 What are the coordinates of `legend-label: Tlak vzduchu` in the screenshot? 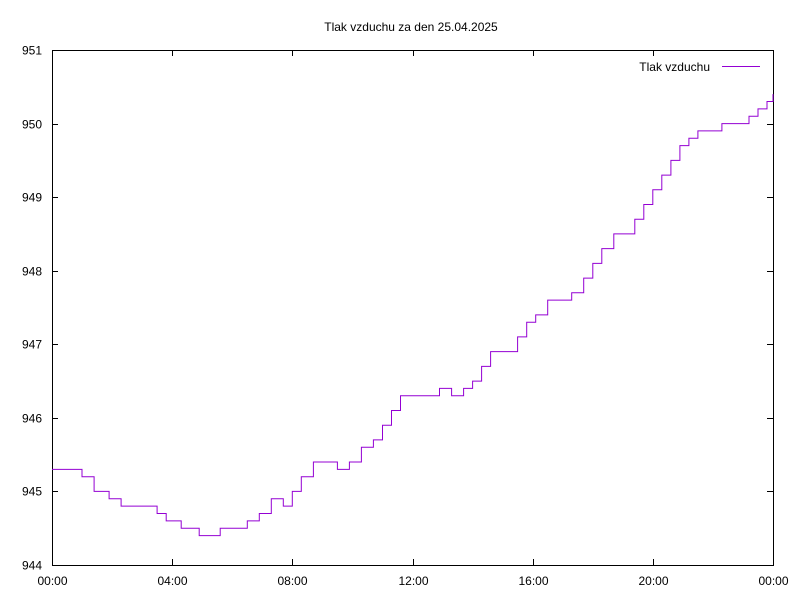 It's located at (674, 67).